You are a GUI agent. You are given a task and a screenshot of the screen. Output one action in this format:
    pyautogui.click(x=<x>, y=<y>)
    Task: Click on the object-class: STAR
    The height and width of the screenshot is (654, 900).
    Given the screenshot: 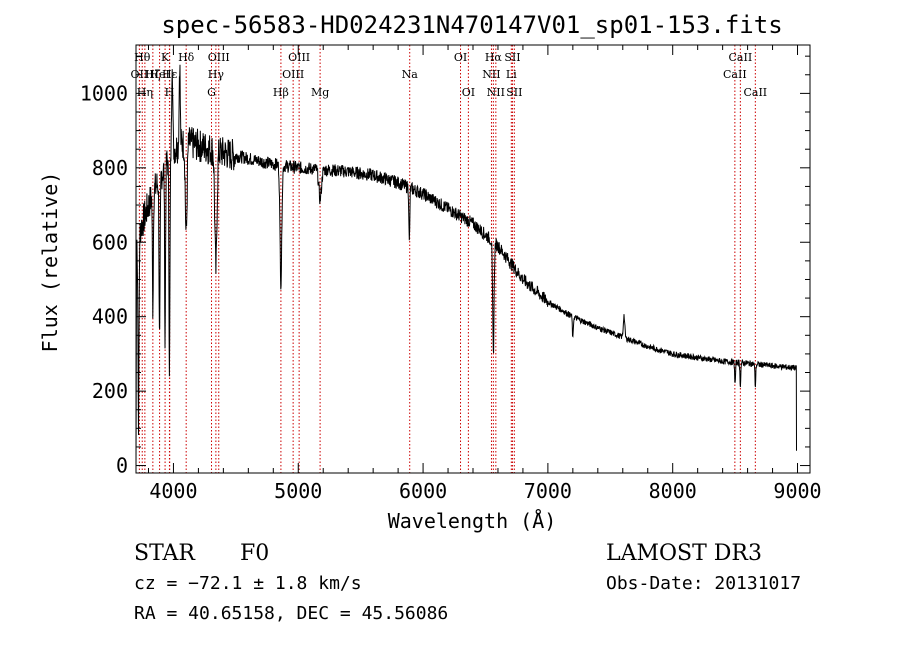 What is the action you would take?
    pyautogui.click(x=165, y=553)
    